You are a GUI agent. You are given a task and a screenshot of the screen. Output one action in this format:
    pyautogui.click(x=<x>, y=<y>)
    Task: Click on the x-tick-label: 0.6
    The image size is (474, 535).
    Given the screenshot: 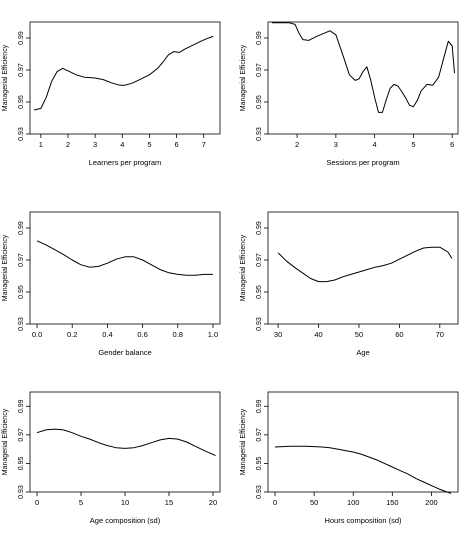 What is the action you would take?
    pyautogui.click(x=142, y=334)
    